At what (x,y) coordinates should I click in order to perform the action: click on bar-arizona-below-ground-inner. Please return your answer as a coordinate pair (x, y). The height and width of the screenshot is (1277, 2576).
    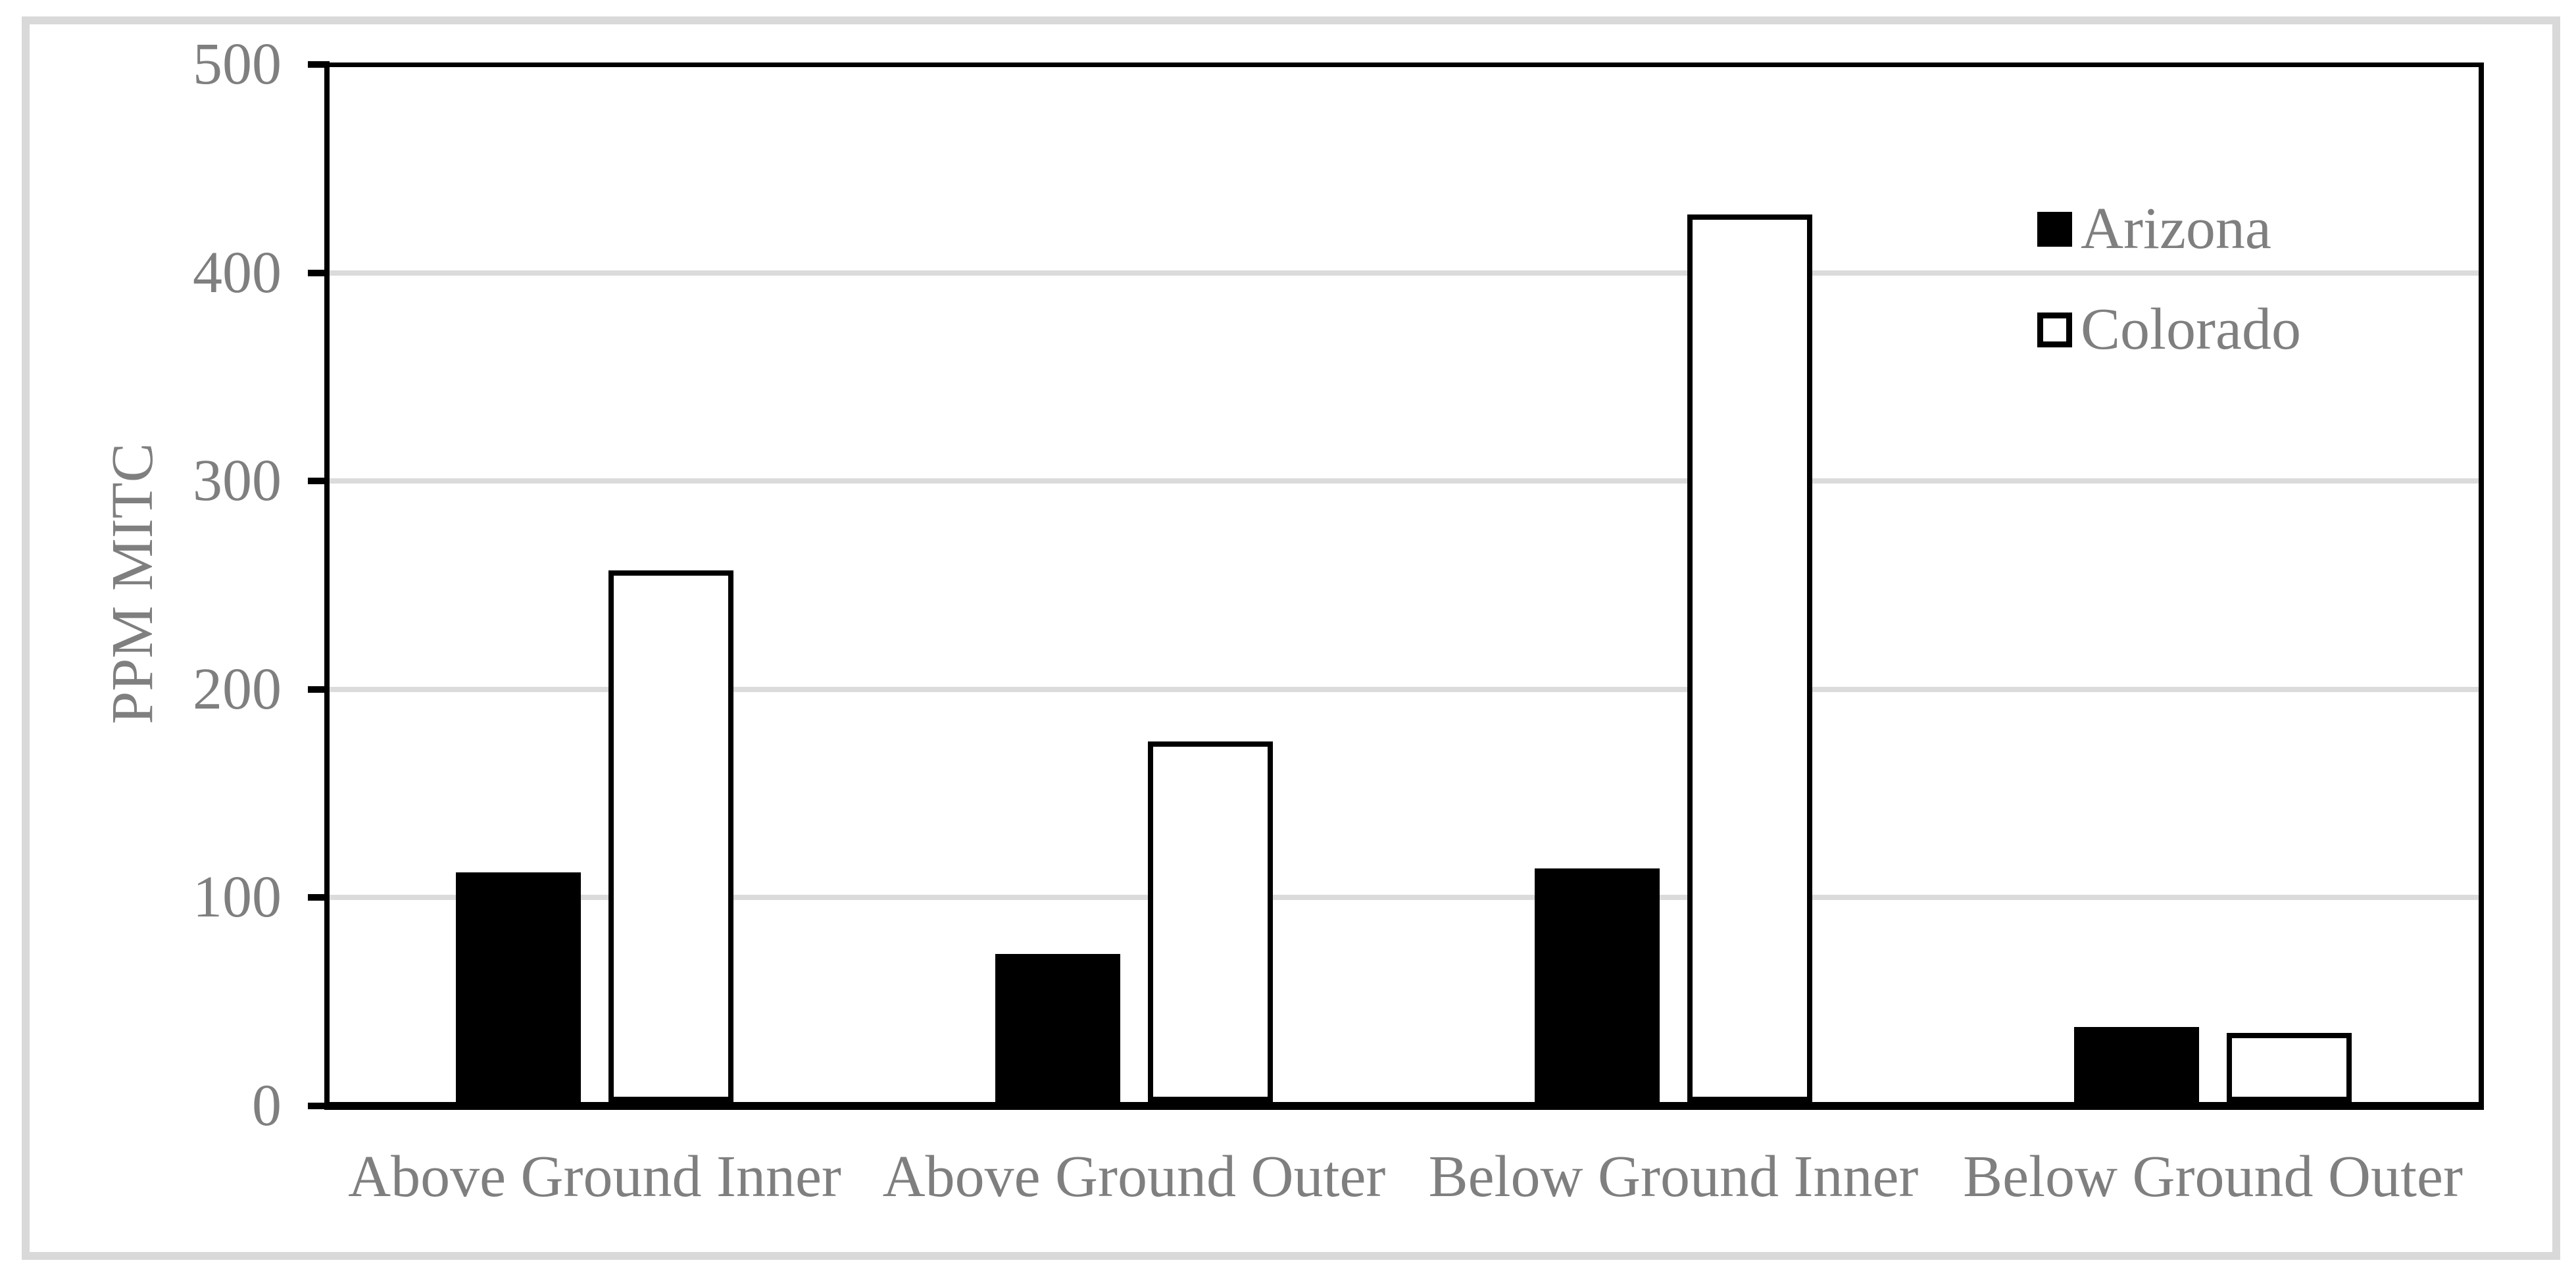
    Looking at the image, I should click on (1597, 985).